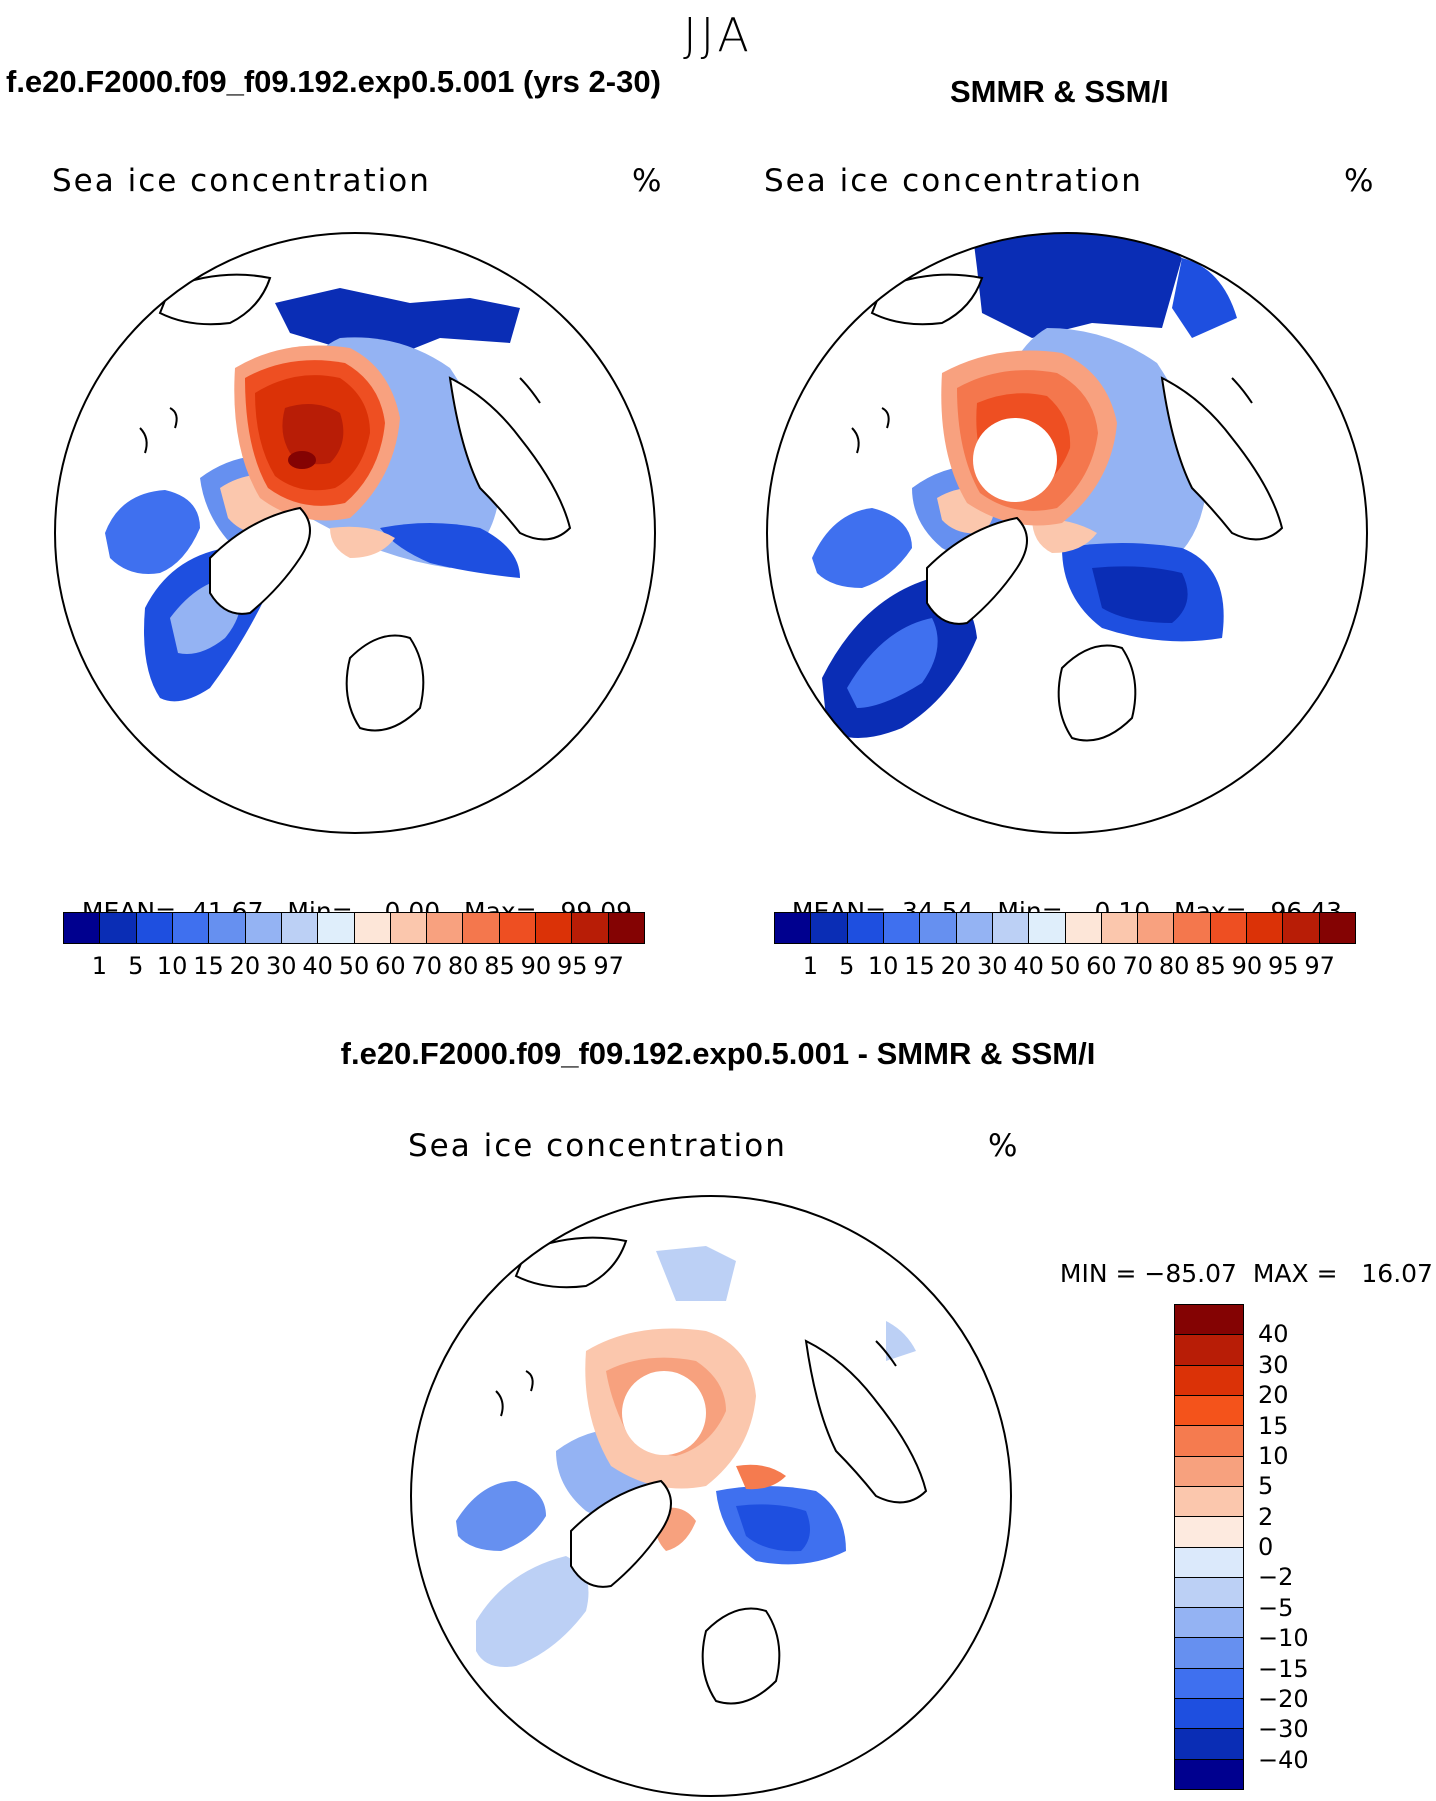 Image resolution: width=1436 pixels, height=1801 pixels. Describe the element at coordinates (1283, 1668) in the screenshot. I see `colorbar-tick-label: −15` at that location.